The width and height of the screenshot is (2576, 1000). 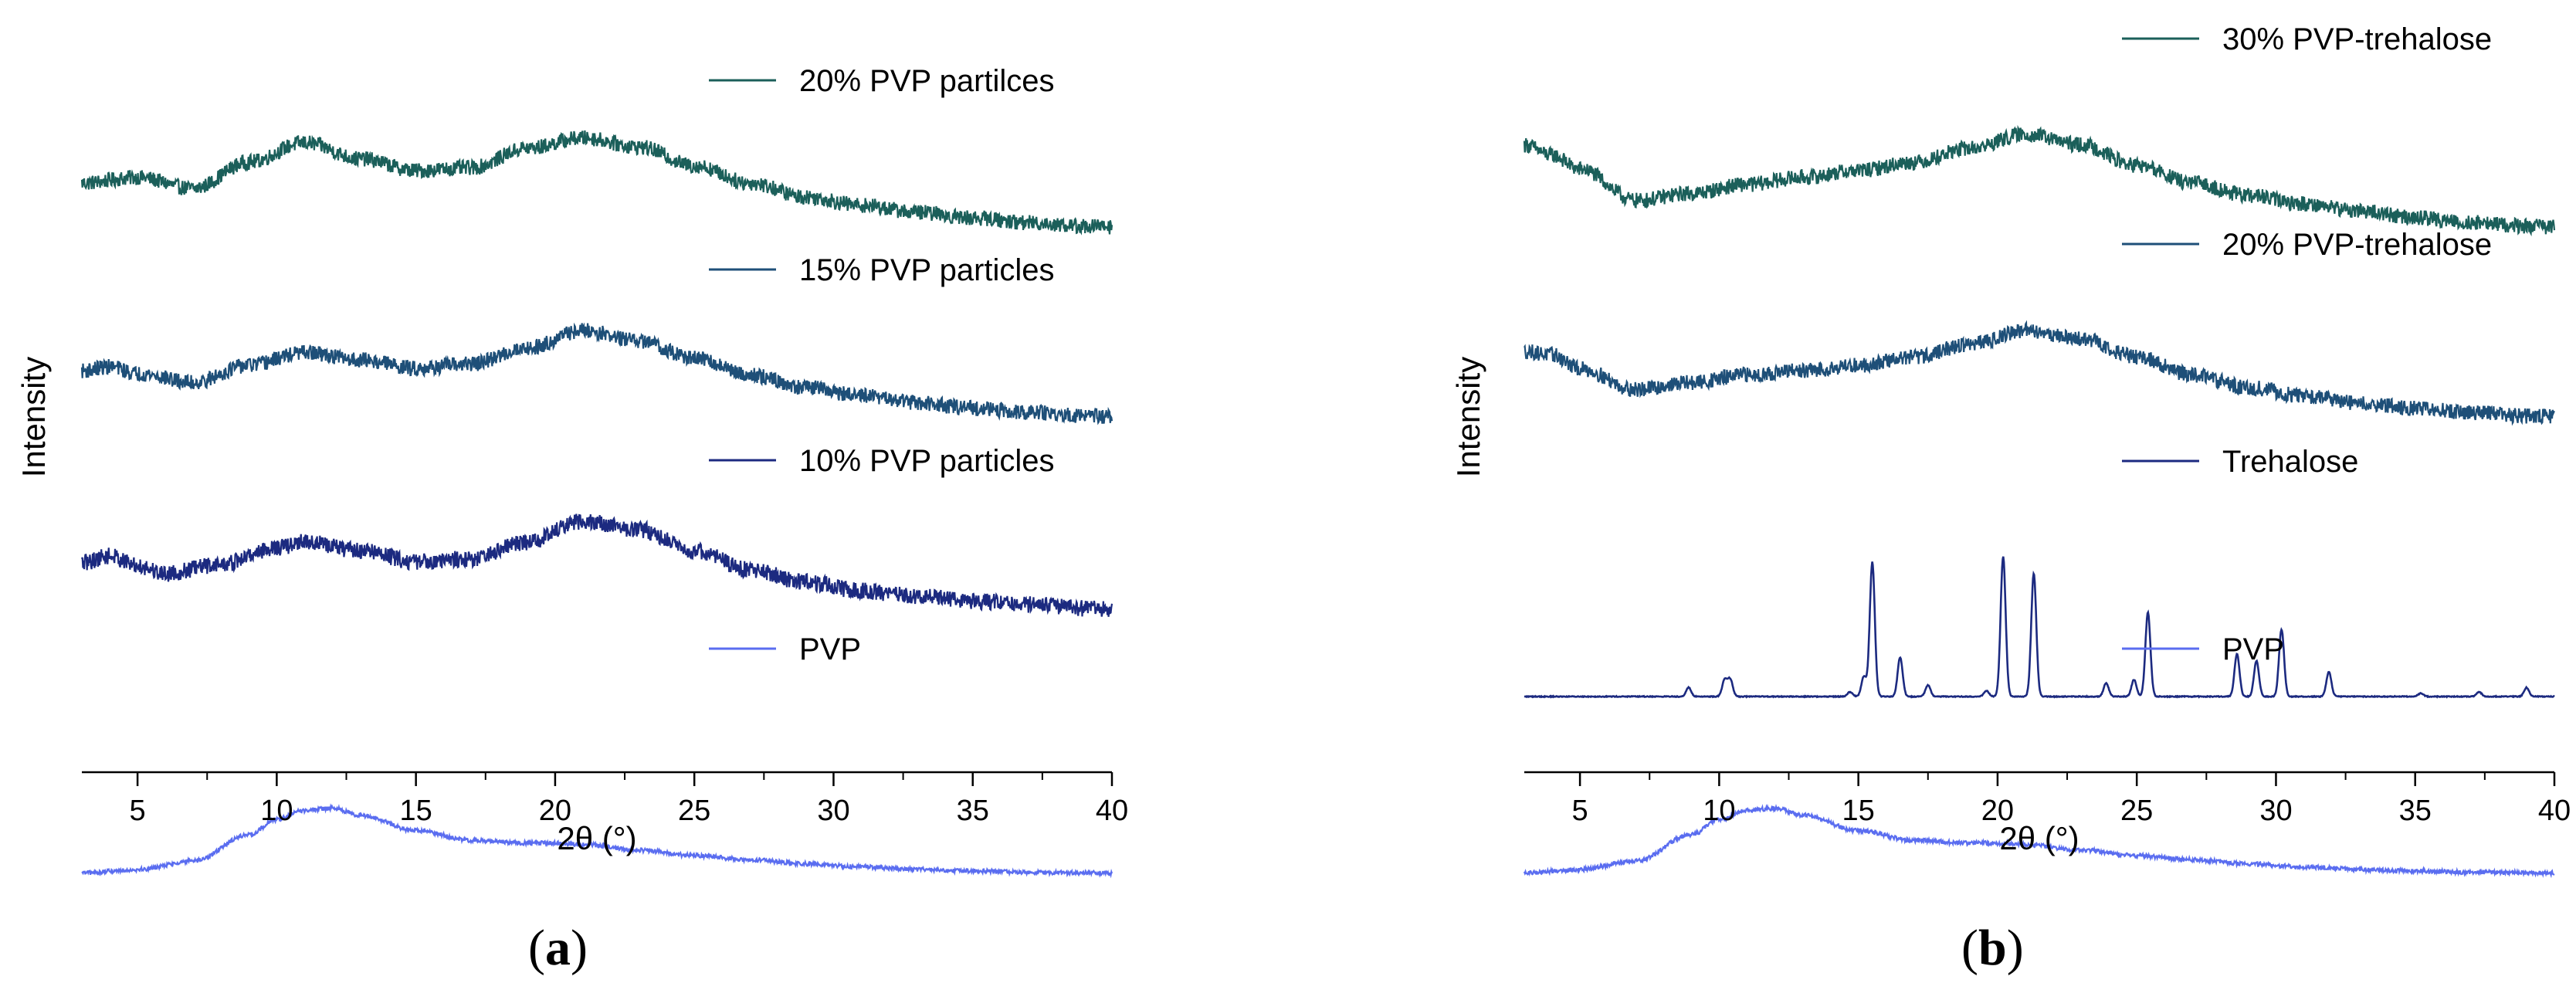 I want to click on caption-b-open: (, so click(x=1969, y=948).